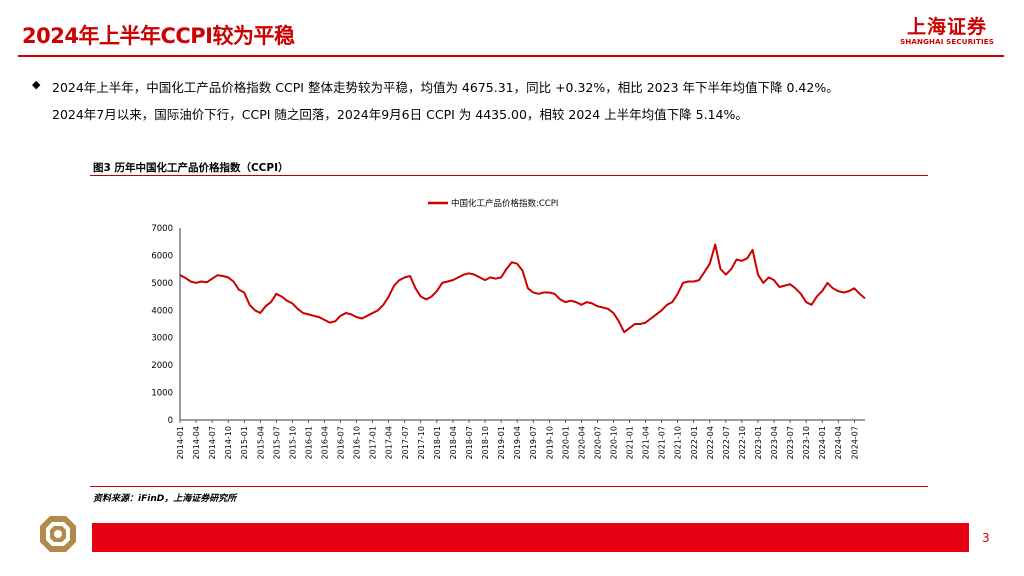 The height and width of the screenshot is (576, 1024). I want to click on x-tick-label: 2018-04, so click(453, 442).